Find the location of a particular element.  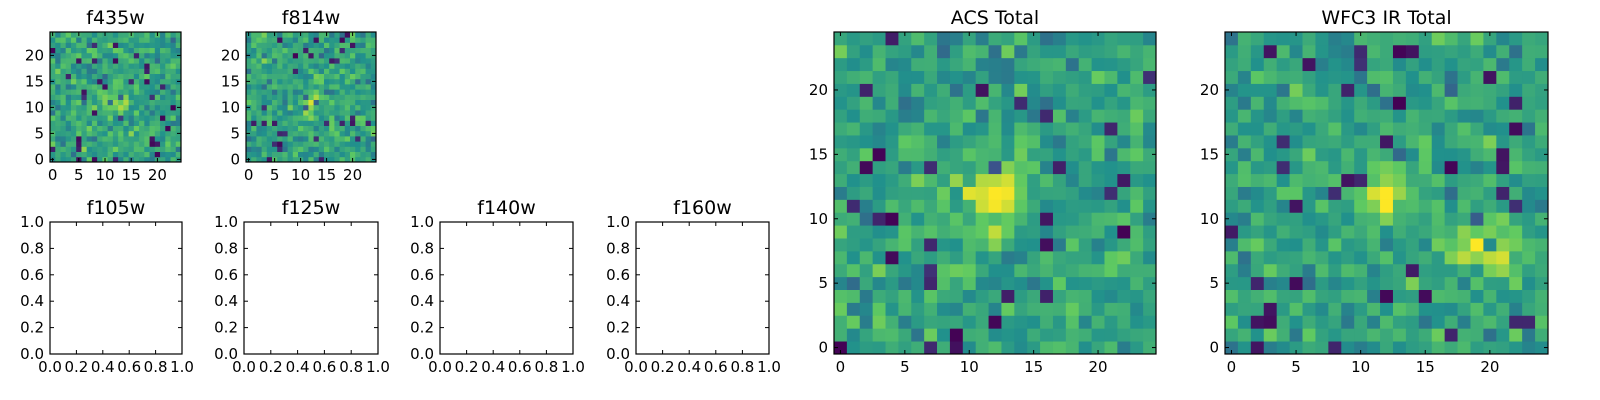

x-tick-label: 0.0 is located at coordinates (50, 367).